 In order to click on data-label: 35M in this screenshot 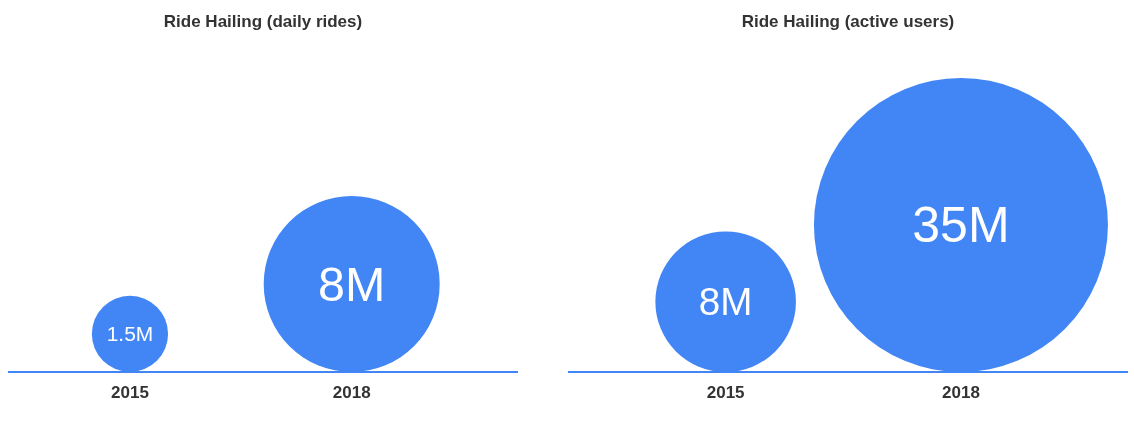, I will do `click(961, 225)`.